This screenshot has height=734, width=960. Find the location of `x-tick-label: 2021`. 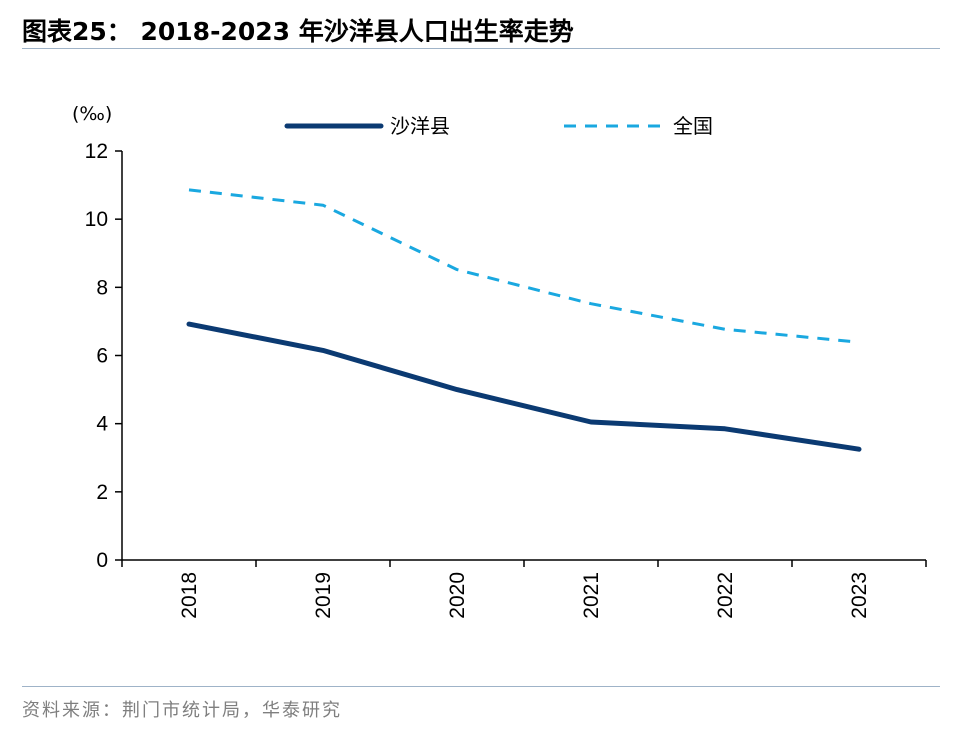

x-tick-label: 2021 is located at coordinates (591, 595).